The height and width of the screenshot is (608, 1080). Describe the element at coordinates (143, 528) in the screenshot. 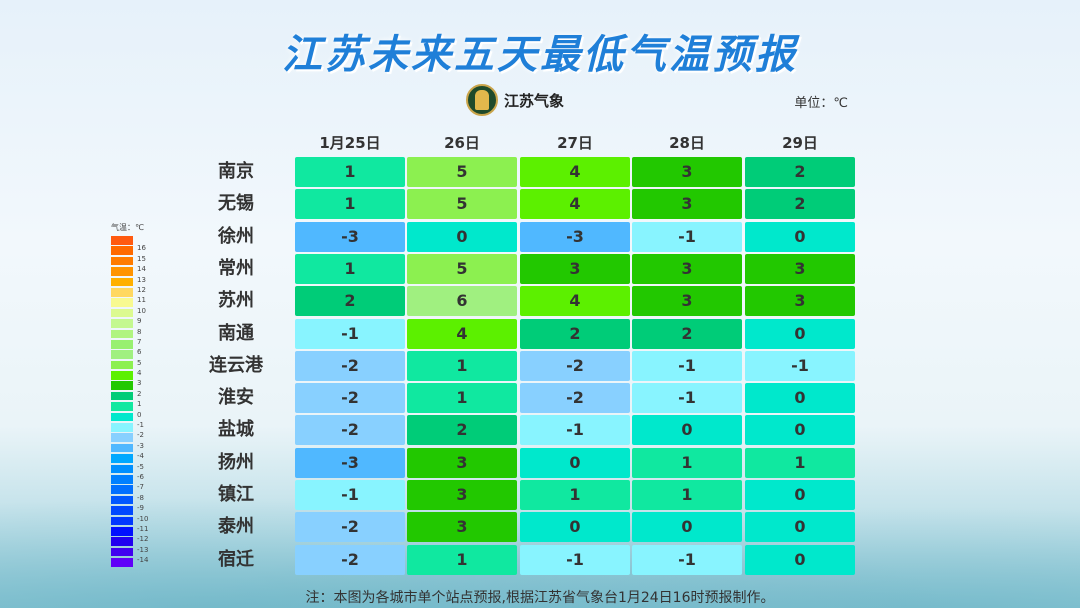

I see `legend-label: -11` at that location.